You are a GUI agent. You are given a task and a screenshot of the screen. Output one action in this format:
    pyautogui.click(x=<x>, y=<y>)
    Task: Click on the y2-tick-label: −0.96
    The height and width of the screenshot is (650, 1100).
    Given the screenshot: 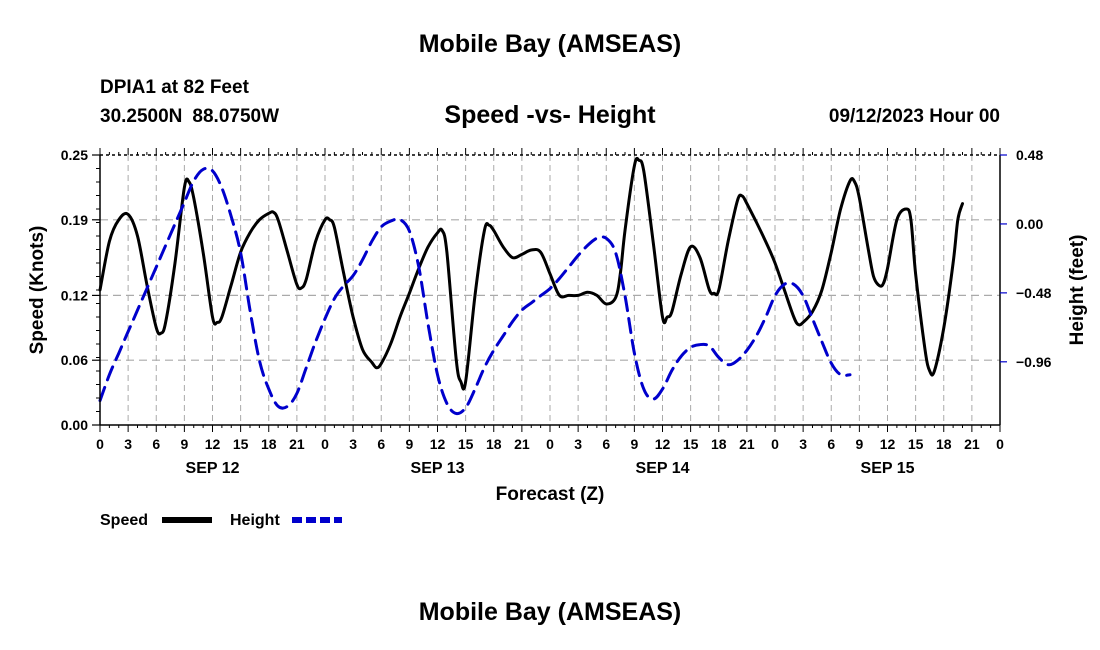 What is the action you would take?
    pyautogui.click(x=1034, y=362)
    